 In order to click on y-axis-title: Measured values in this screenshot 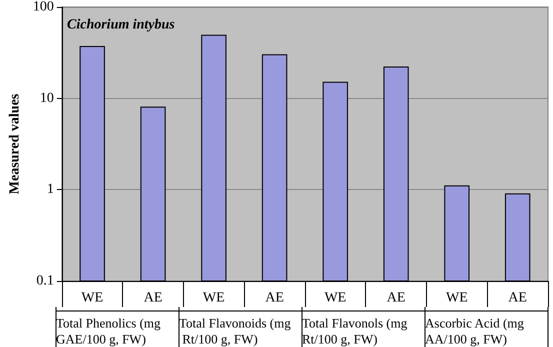, I will do `click(15, 143)`.